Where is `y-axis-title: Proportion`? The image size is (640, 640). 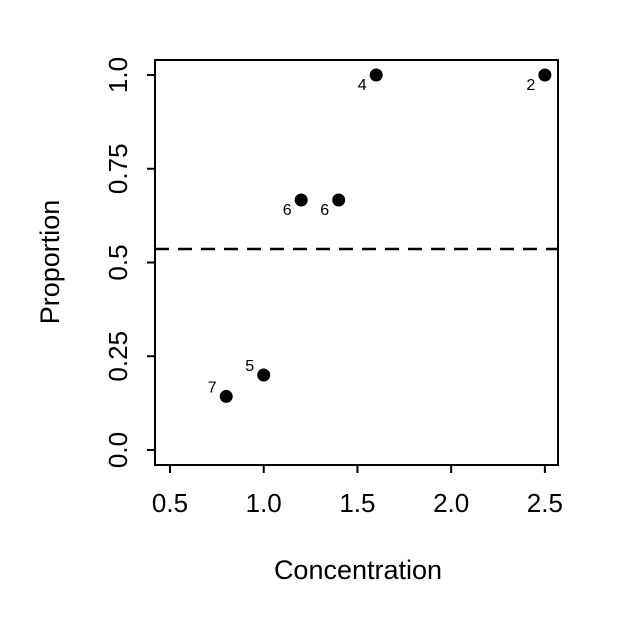
y-axis-title: Proportion is located at coordinates (50, 262).